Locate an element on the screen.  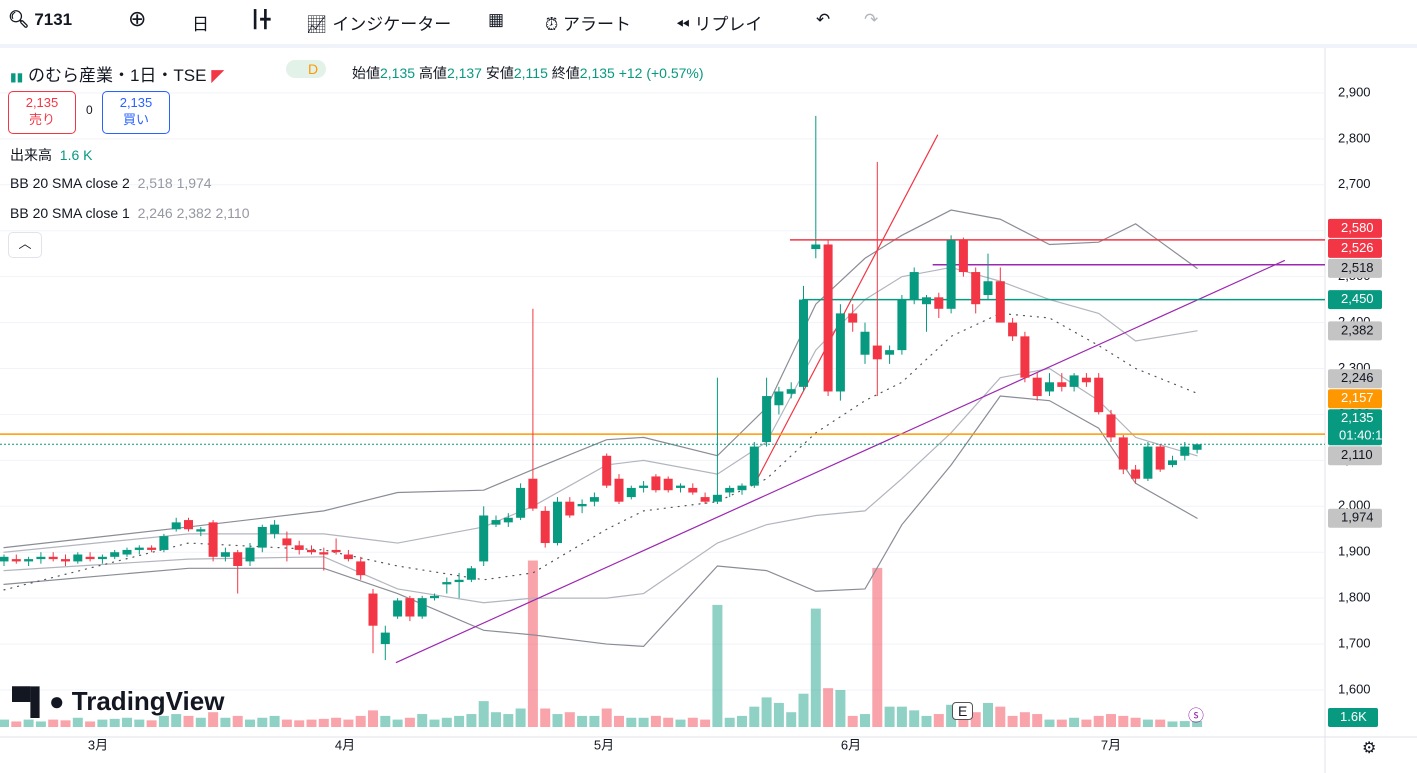
value: 1,974 is located at coordinates (194, 183).